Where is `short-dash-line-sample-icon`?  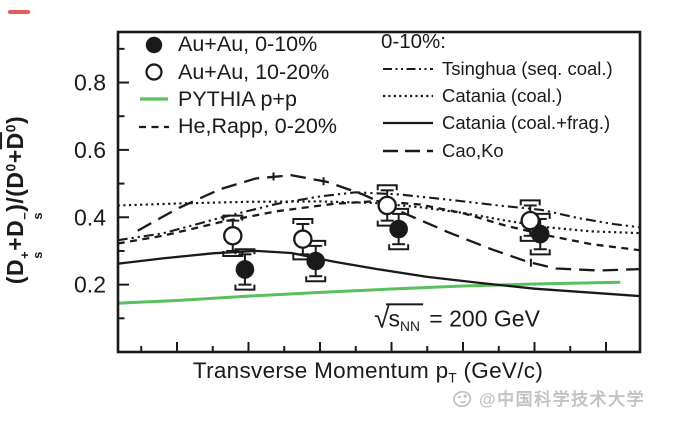
short-dash-line-sample-icon is located at coordinates (154, 127).